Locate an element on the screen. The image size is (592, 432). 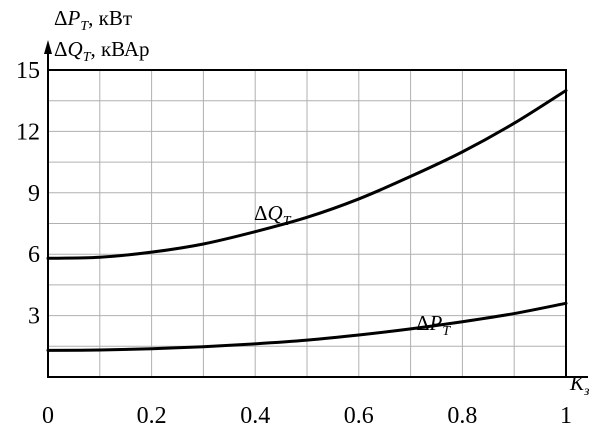
x-axis-label: Kз is located at coordinates (579, 385).